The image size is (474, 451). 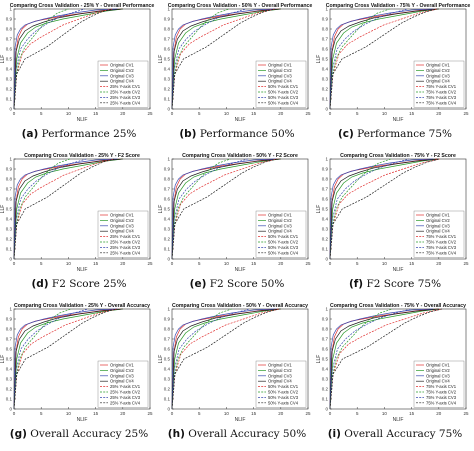 What do you see at coordinates (10, 409) in the screenshot?
I see `y-tick-label: 0` at bounding box center [10, 409].